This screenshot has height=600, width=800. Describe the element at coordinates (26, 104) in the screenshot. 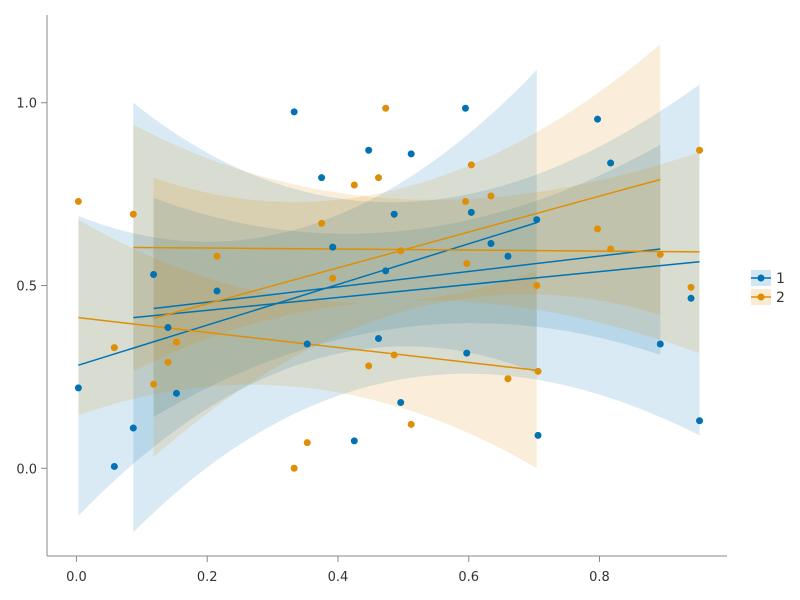

I see `y-tick-label: 1.0` at that location.